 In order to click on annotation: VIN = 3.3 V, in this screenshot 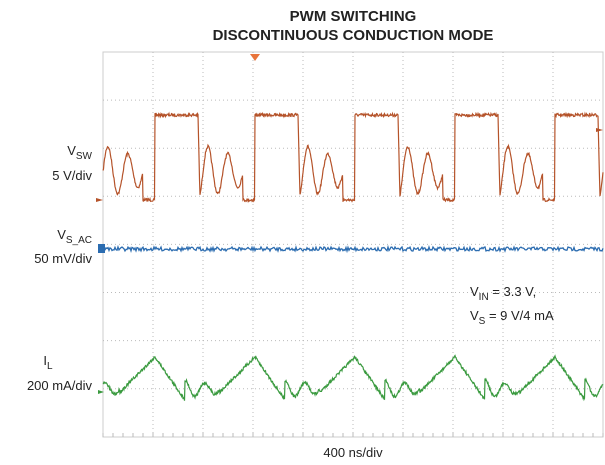, I will do `click(503, 293)`.